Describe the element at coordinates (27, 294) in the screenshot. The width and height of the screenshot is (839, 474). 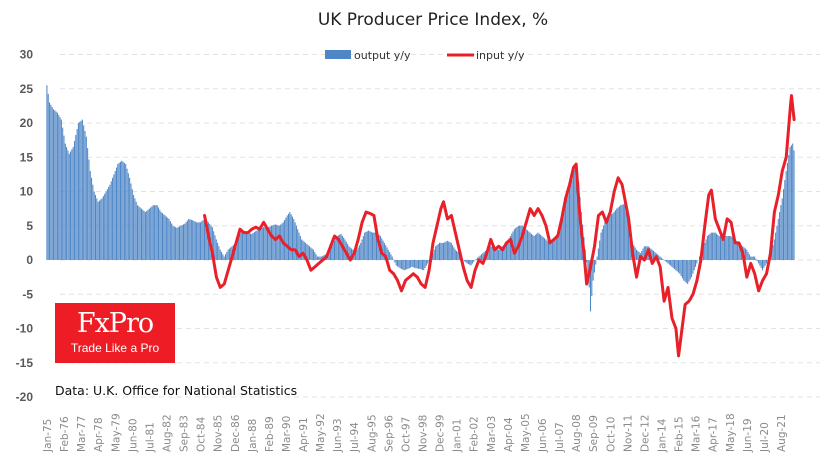
I see `y-tick-label: -5` at that location.